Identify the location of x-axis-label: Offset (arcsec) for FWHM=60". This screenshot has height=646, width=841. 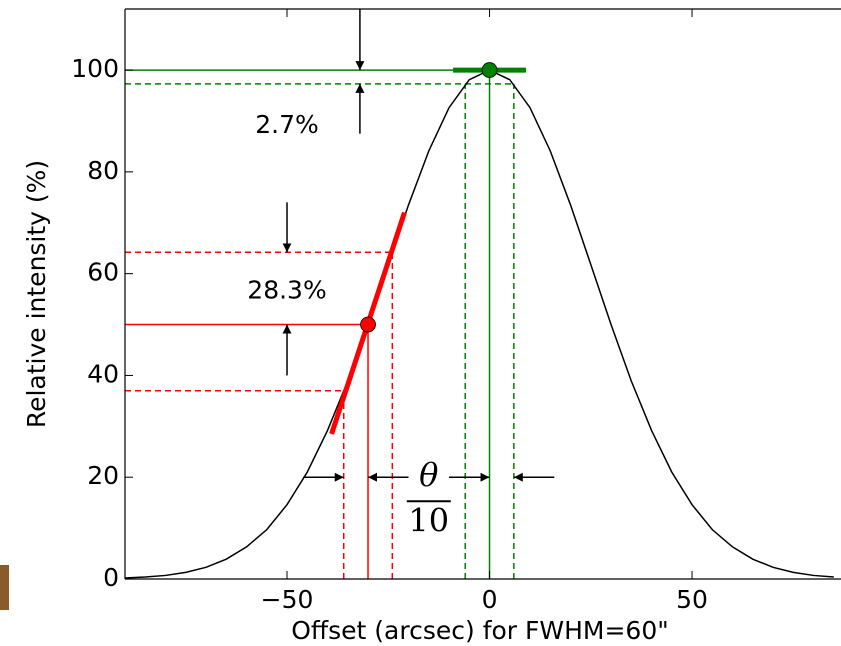
(480, 630).